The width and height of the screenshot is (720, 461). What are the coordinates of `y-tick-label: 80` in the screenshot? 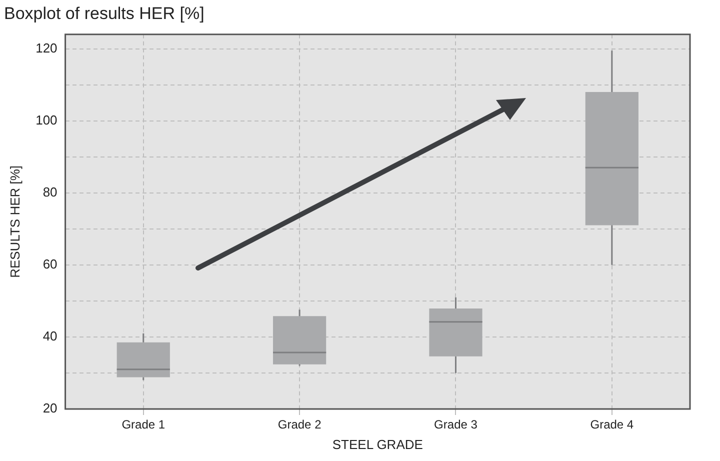 It's located at (50, 192).